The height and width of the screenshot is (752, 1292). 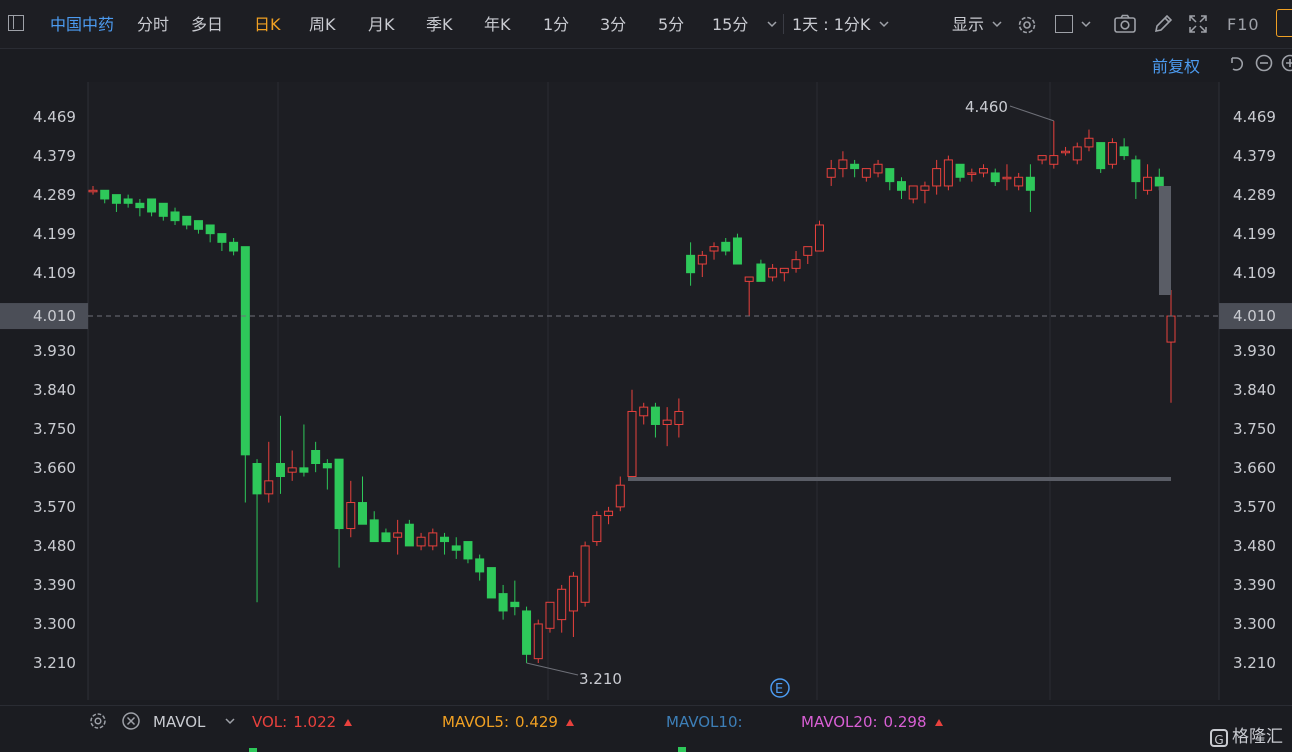 I want to click on tab-period-quarterly: 季K, so click(x=439, y=24).